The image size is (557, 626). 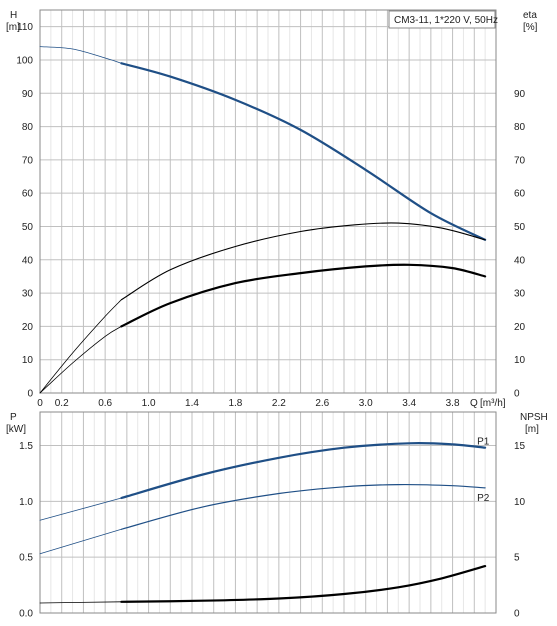 I want to click on series-line-NPSH, so click(x=303, y=584).